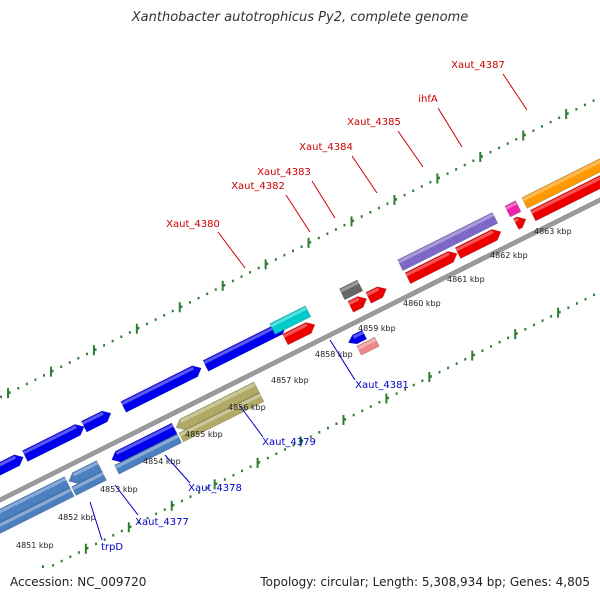 This screenshot has height=600, width=600. What do you see at coordinates (466, 279) in the screenshot?
I see `tick-label: 4861 kbp` at bounding box center [466, 279].